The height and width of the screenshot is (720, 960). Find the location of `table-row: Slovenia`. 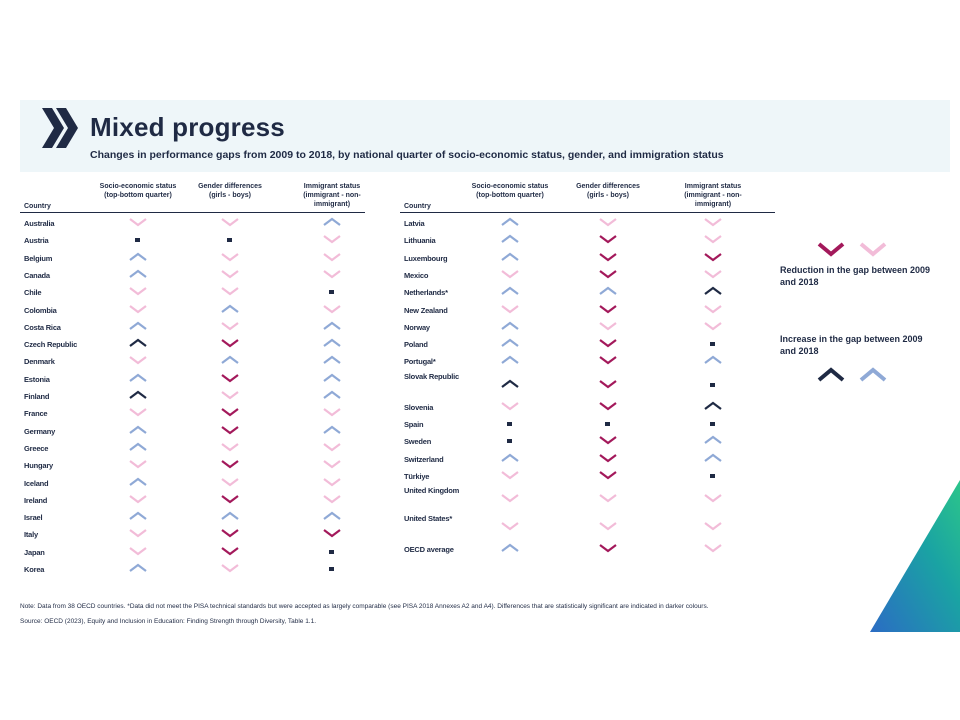

table-row: Slovenia is located at coordinates (587, 408).